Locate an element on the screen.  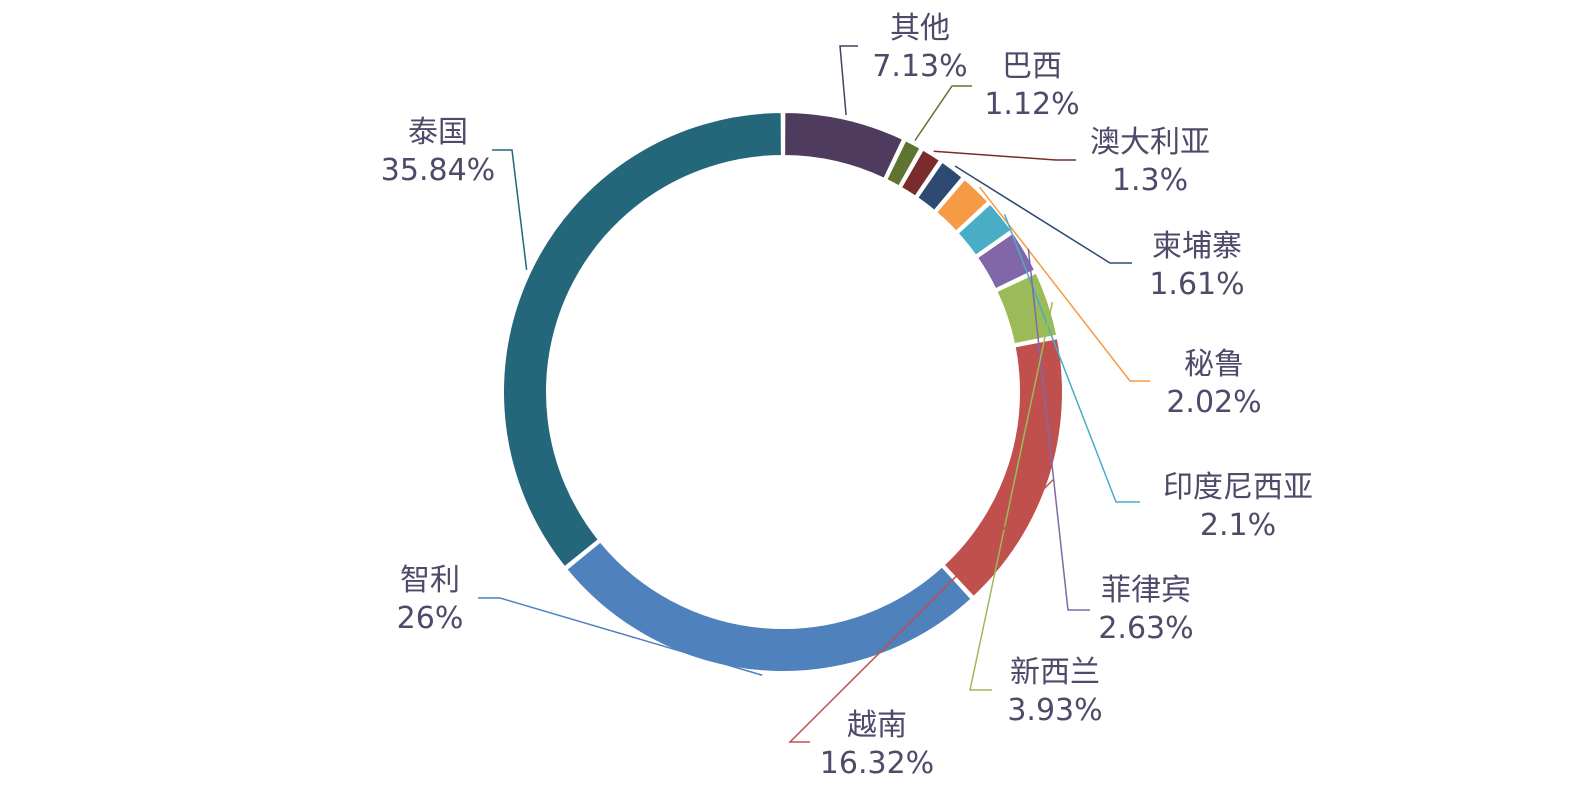
slice-name-label-10: 泰国 is located at coordinates (438, 132).